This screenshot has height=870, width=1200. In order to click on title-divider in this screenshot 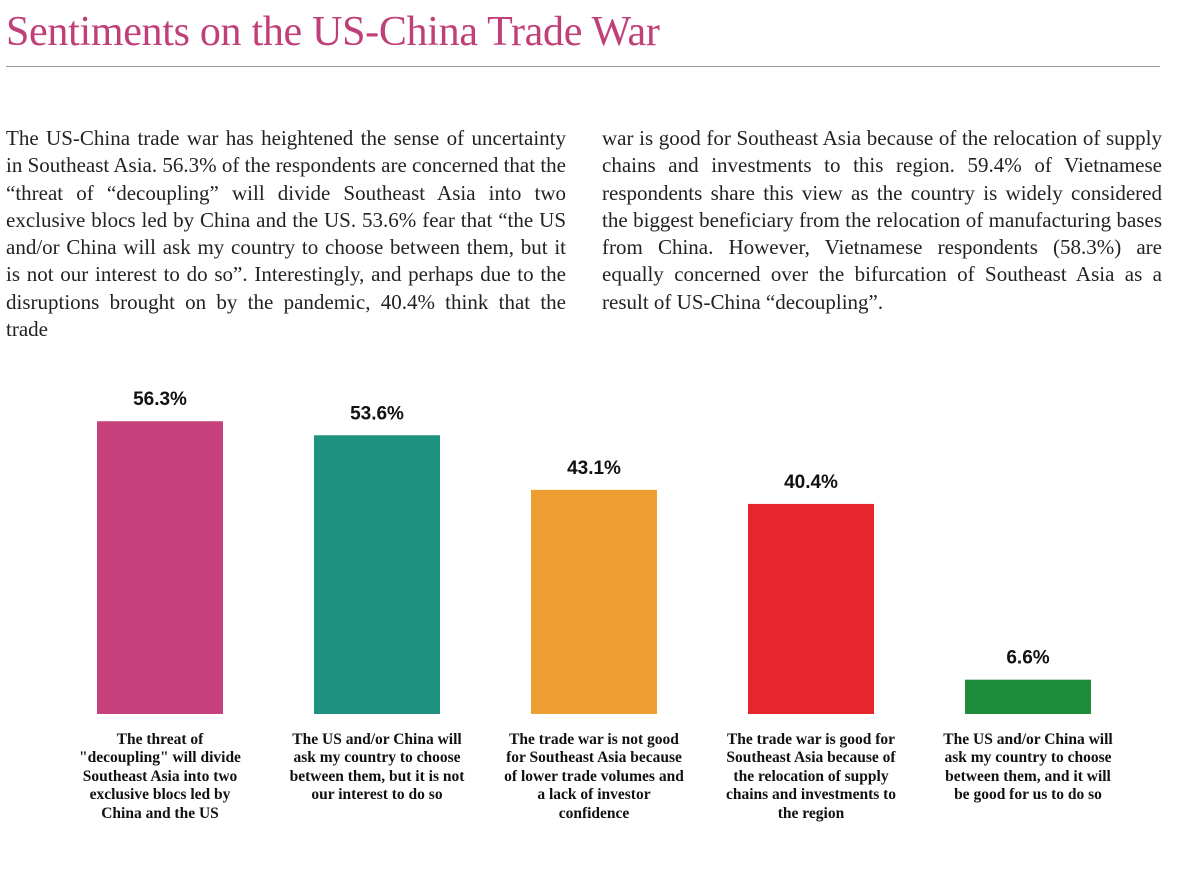, I will do `click(583, 66)`.